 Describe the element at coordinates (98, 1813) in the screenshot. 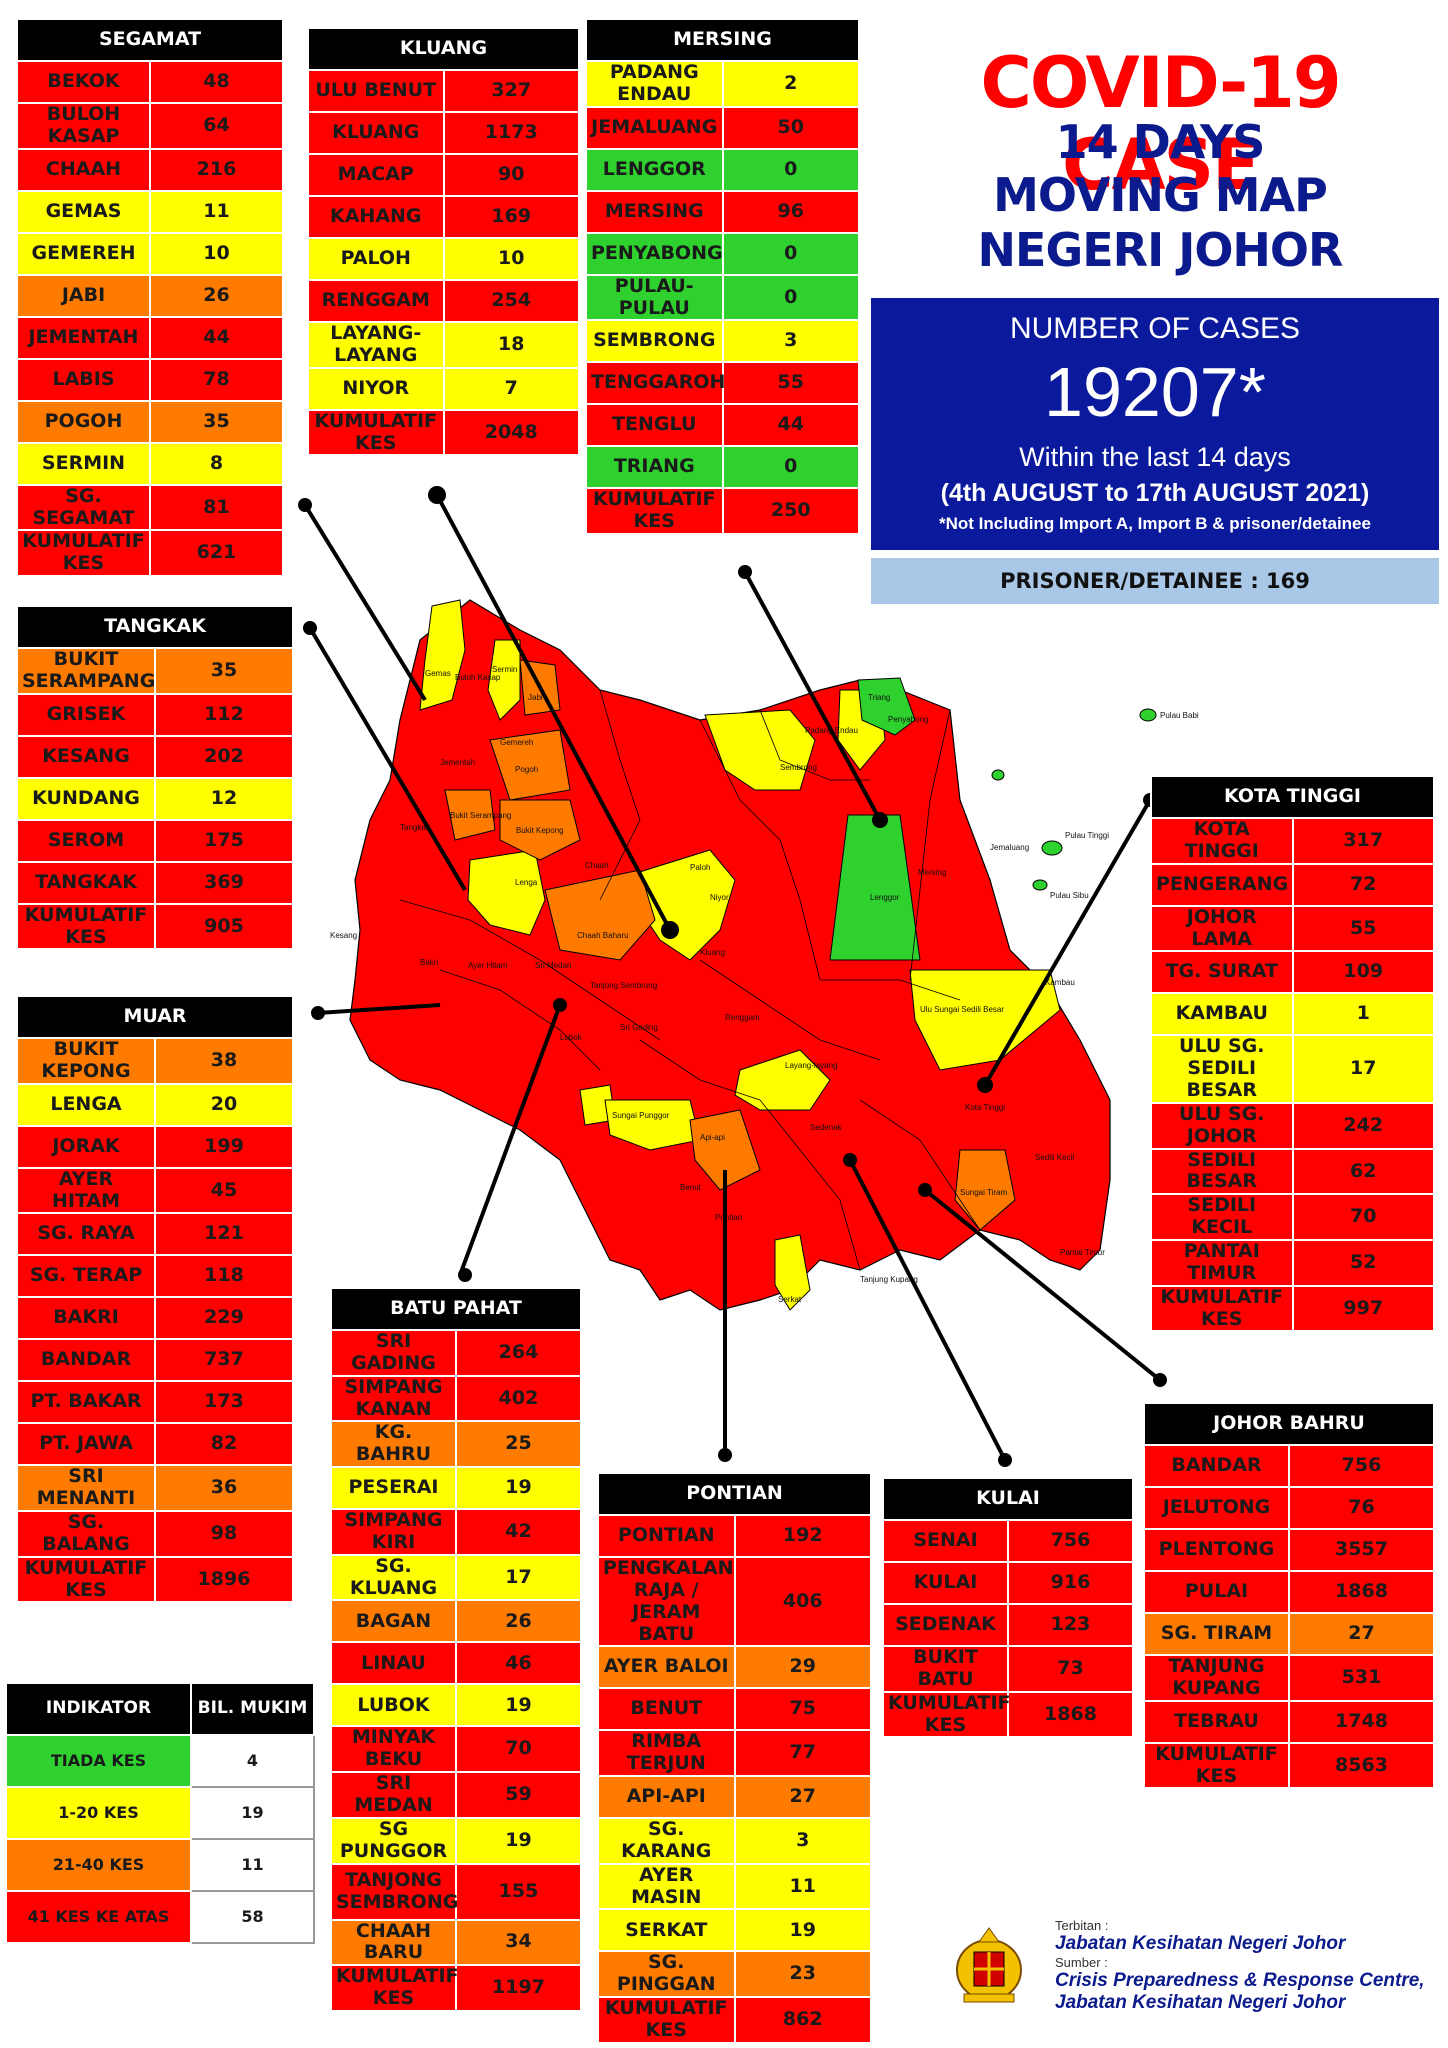

I see `legend-label: 1-20 KES` at that location.